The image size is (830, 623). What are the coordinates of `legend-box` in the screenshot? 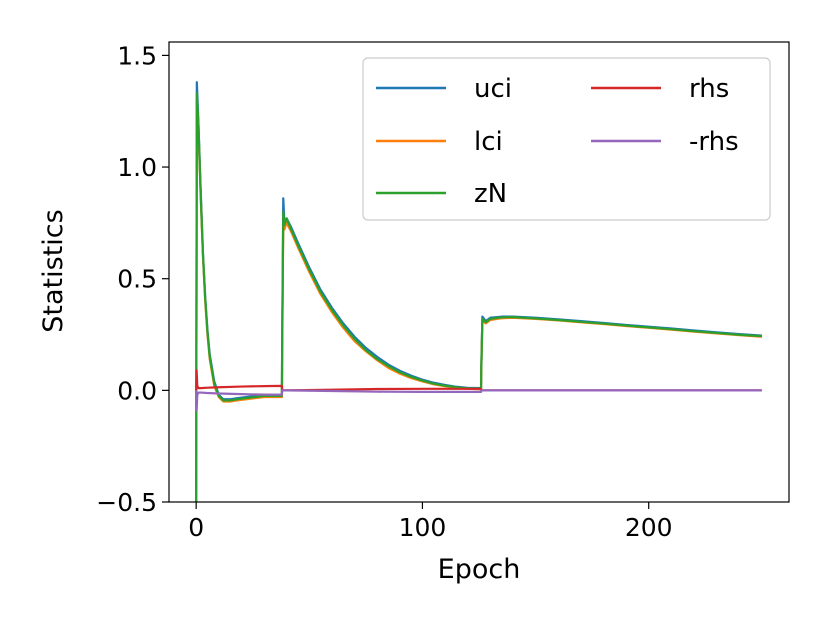 It's located at (566, 139).